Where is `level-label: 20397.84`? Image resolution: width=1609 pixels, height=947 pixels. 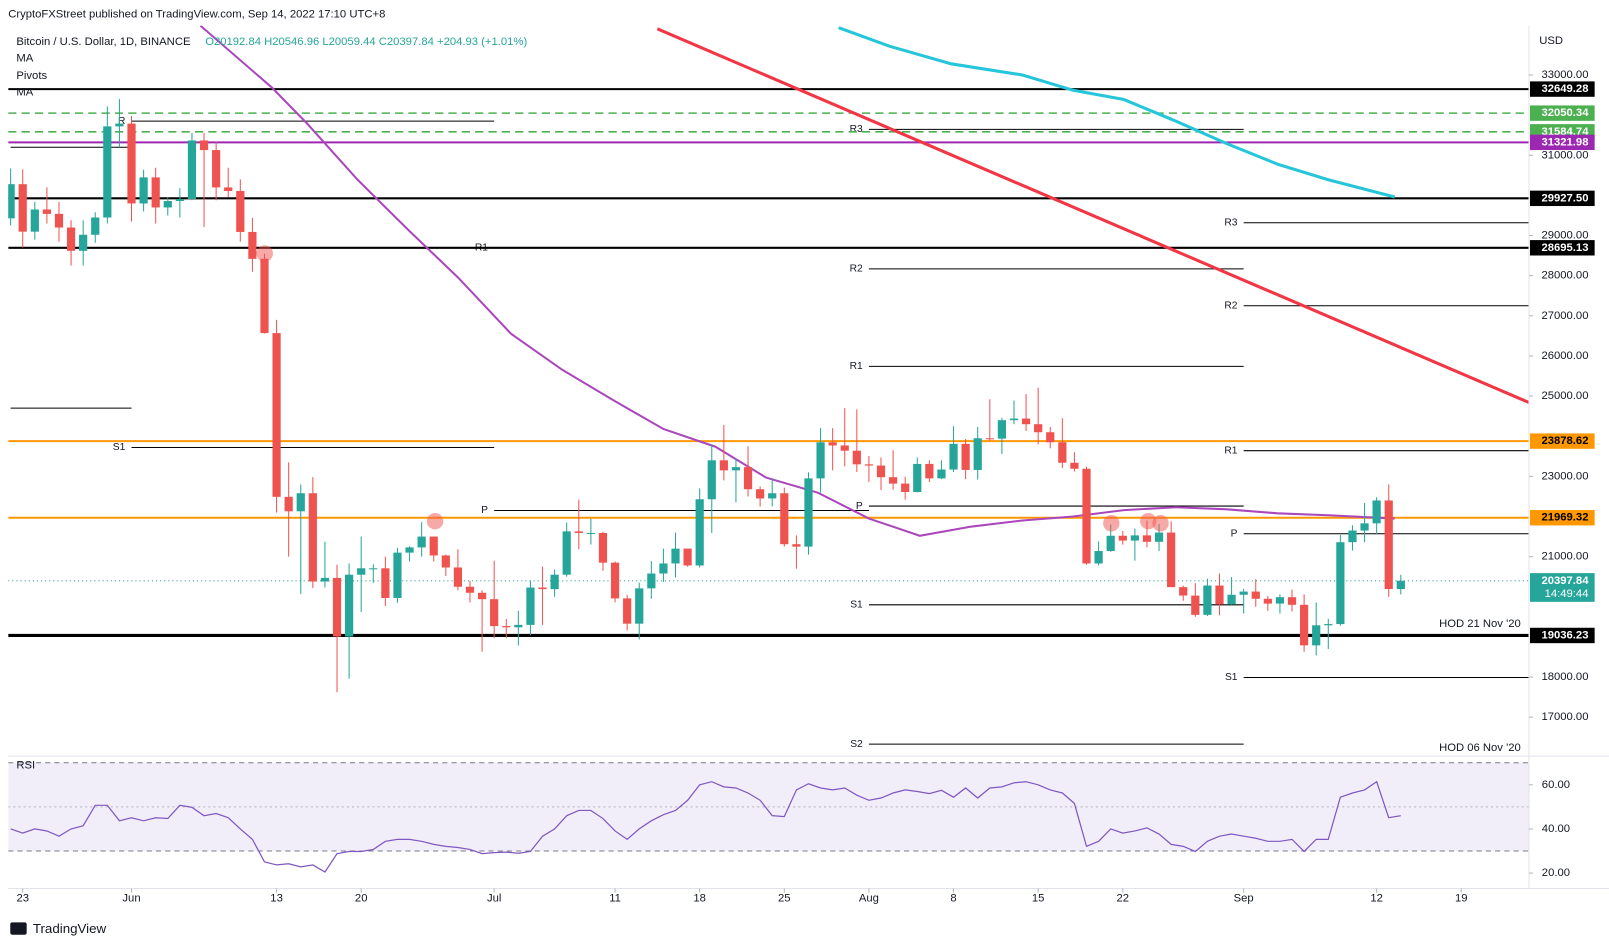 level-label: 20397.84 is located at coordinates (1565, 581).